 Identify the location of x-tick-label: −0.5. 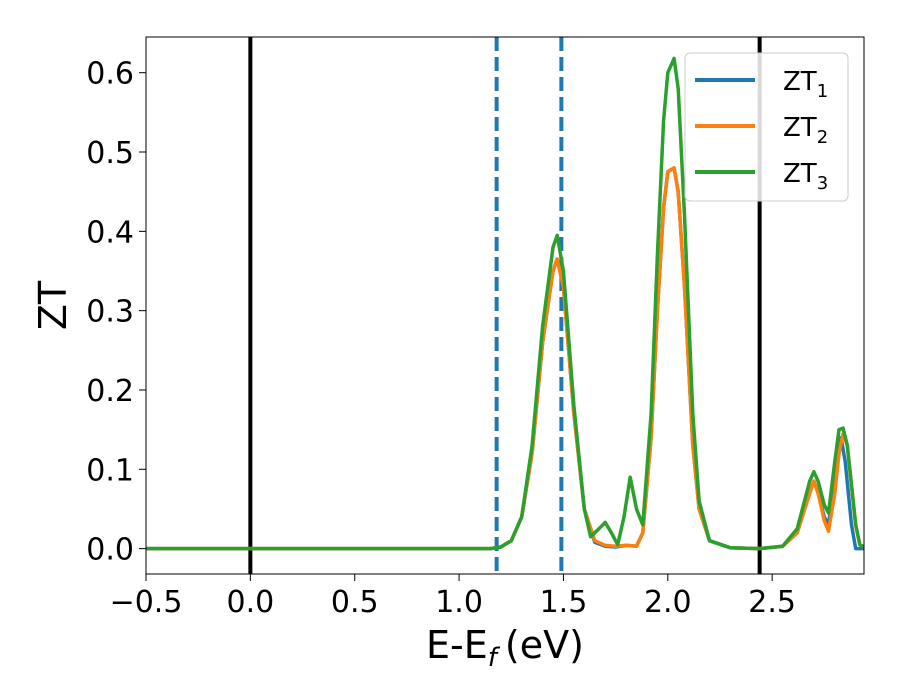
(146, 602).